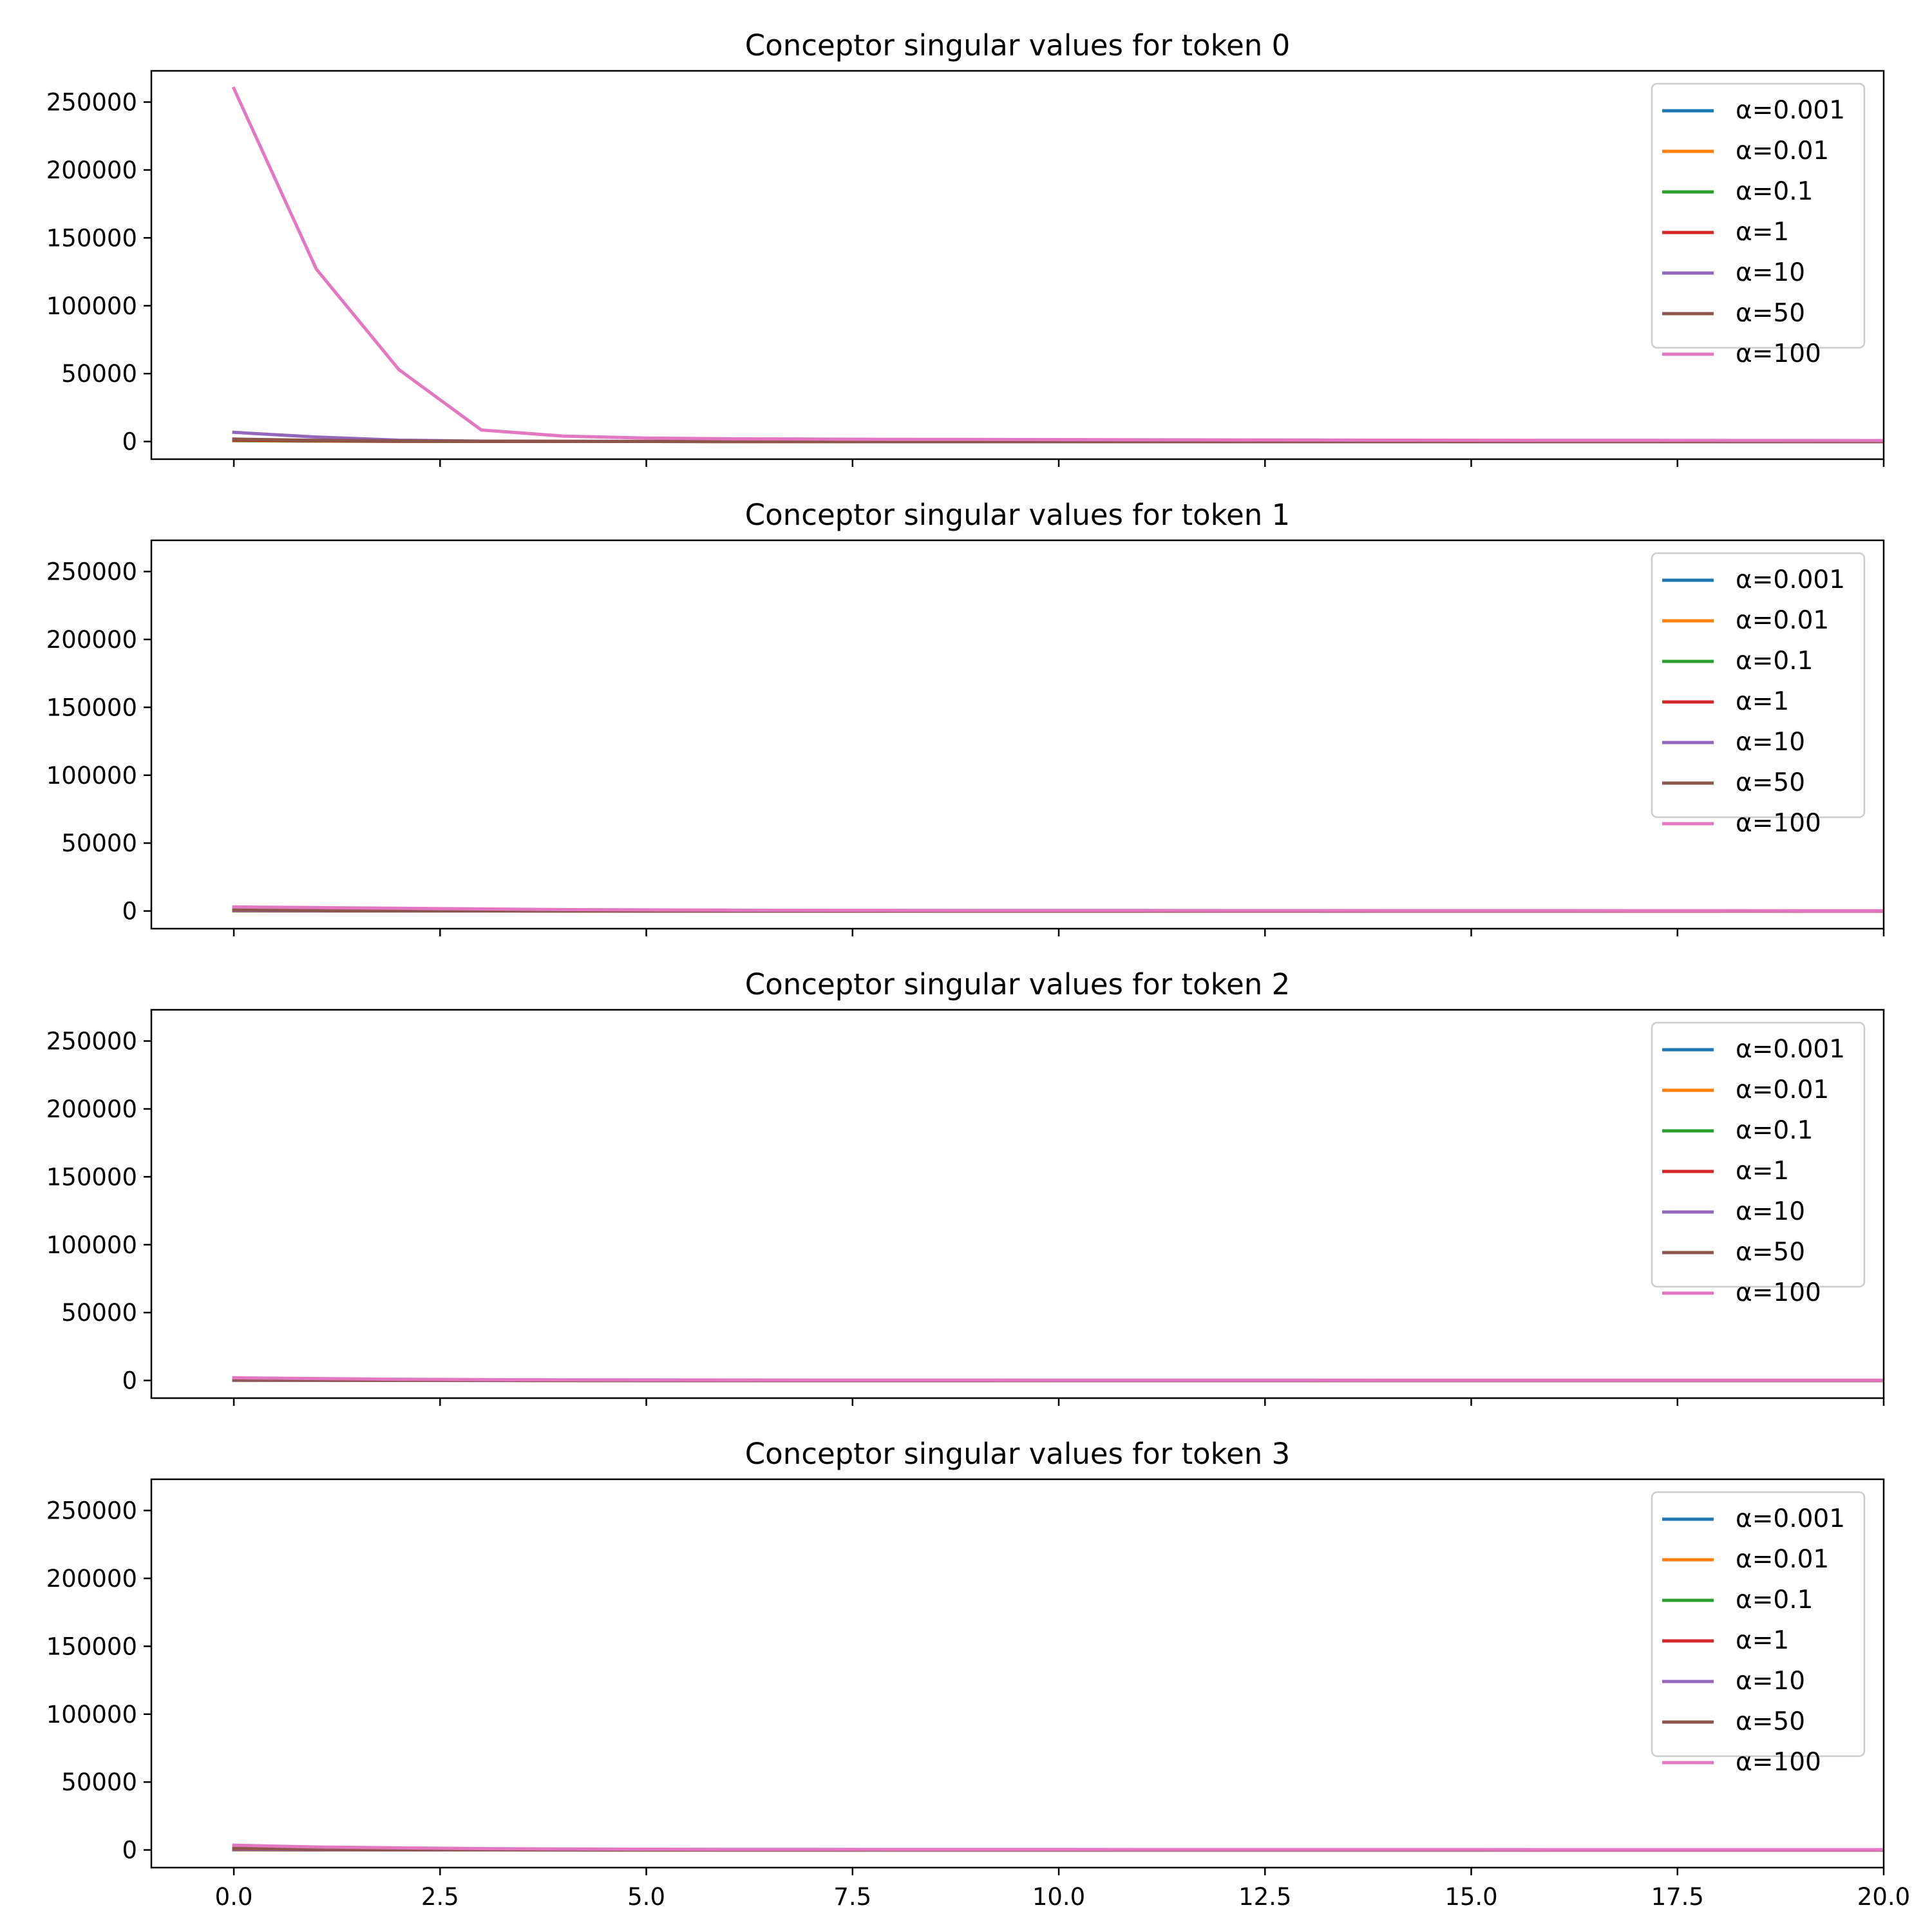 This screenshot has height=1932, width=1932. I want to click on x-tick-label: 5.0, so click(646, 1897).